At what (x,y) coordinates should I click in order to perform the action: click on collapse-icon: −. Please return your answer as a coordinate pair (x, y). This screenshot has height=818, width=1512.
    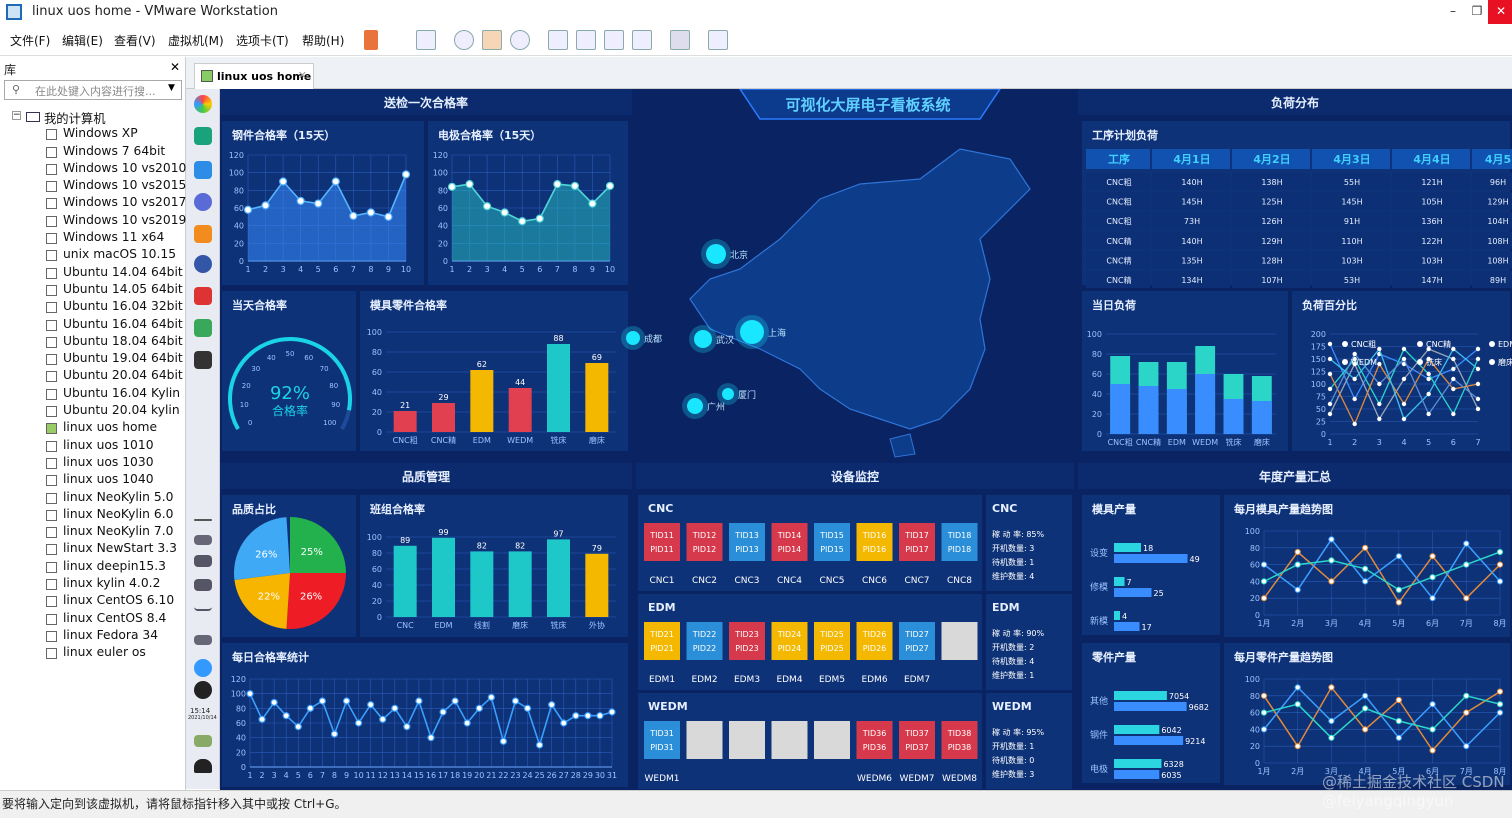
    Looking at the image, I should click on (16, 115).